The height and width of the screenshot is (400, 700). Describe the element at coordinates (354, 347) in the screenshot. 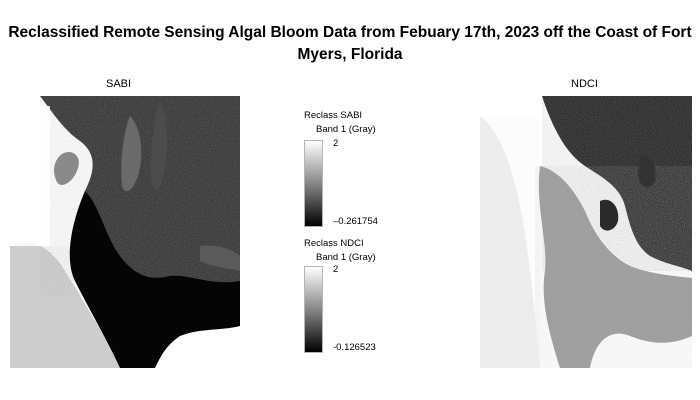

I see `ndci-legend-min: -0.126523` at that location.